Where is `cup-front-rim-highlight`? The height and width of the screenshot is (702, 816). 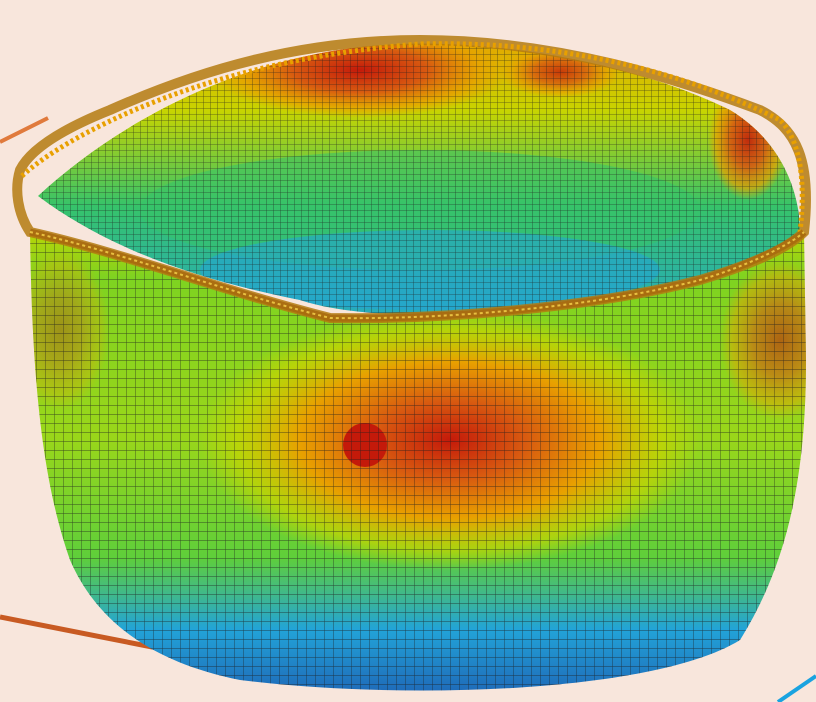
cup-front-rim-highlight is located at coordinates (417, 275).